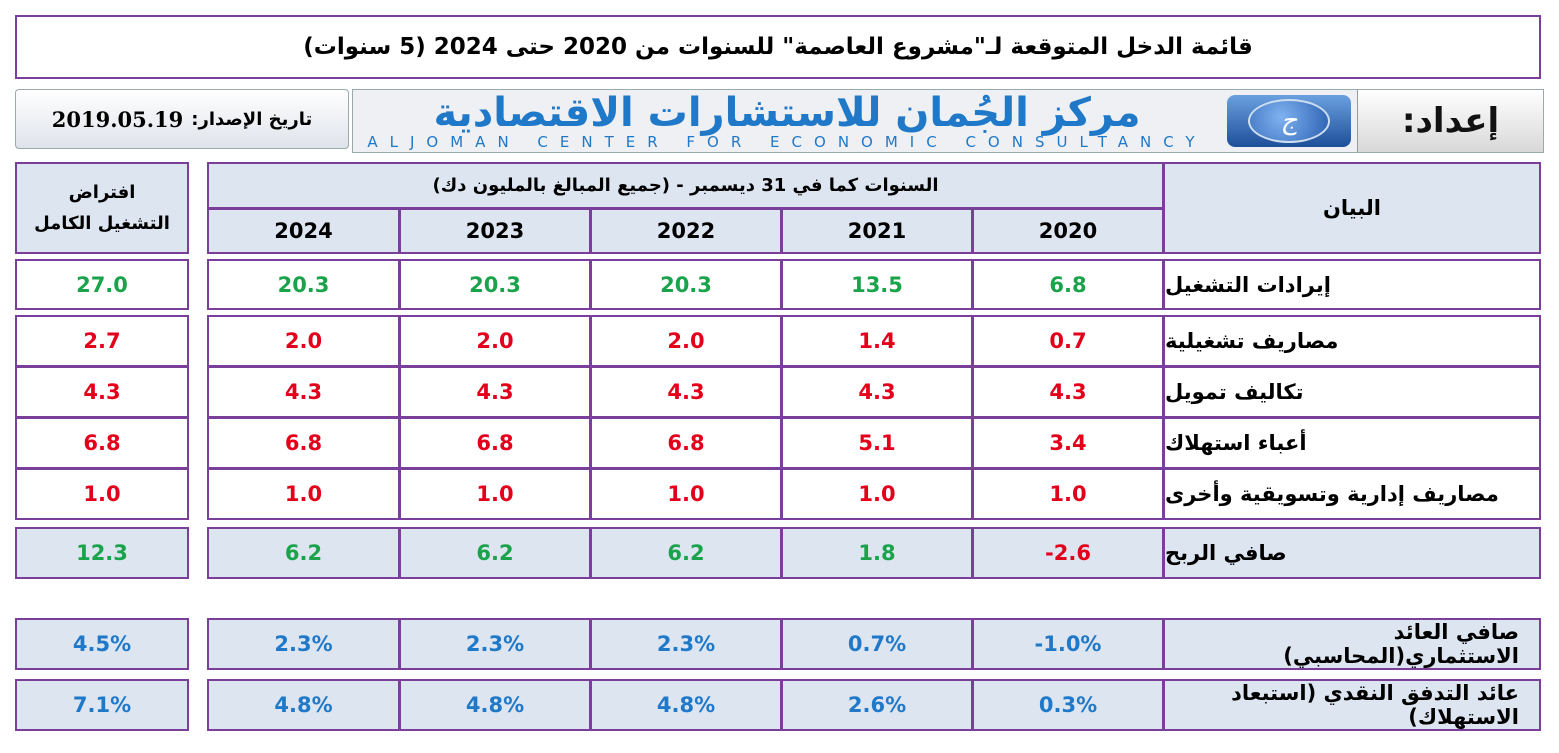  I want to click on value-cell: 0.7, so click(1068, 341).